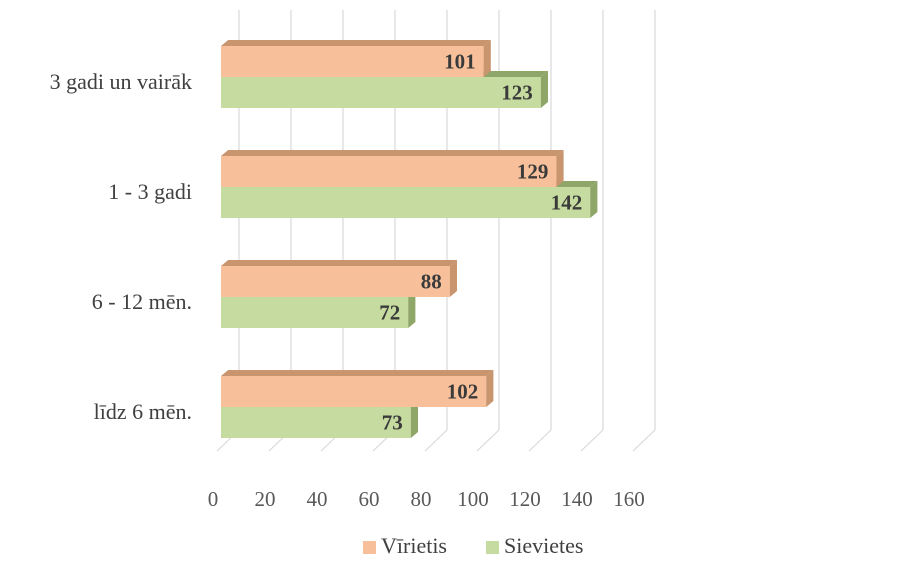 The width and height of the screenshot is (910, 561). I want to click on data-label: 123, so click(517, 93).